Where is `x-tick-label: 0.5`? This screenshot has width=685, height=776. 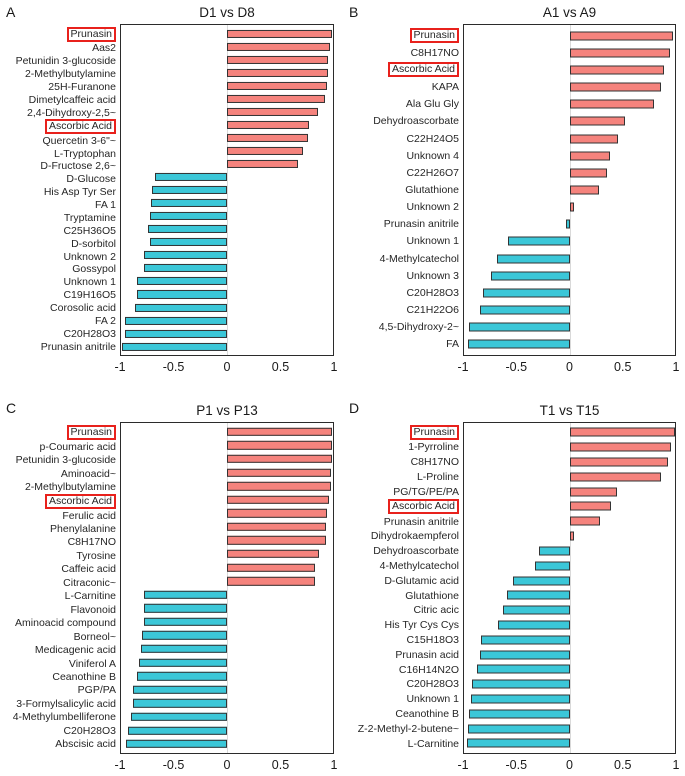
x-tick-label: 0.5 is located at coordinates (280, 367).